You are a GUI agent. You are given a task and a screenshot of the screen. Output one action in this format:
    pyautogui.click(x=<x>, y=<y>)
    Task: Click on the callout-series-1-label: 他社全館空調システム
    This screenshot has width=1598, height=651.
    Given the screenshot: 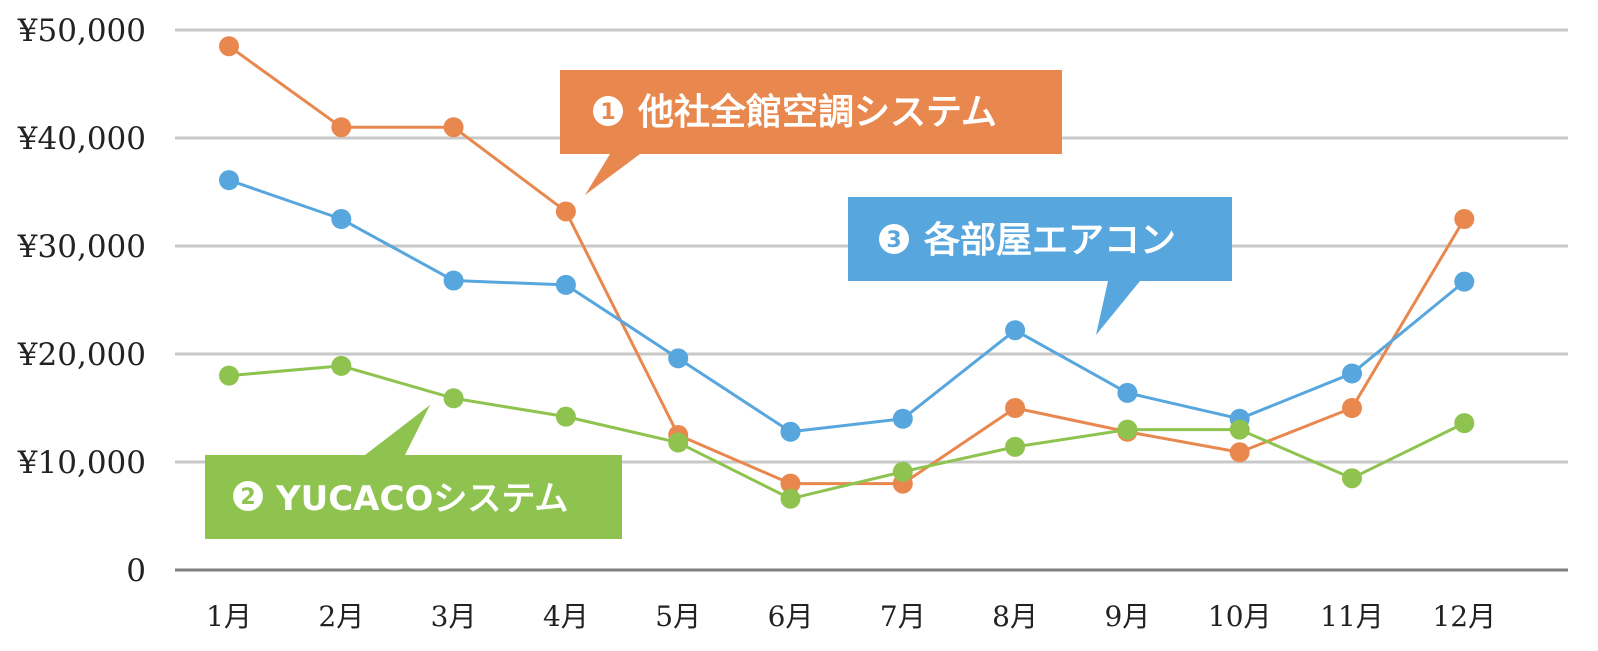 What is the action you would take?
    pyautogui.click(x=817, y=112)
    